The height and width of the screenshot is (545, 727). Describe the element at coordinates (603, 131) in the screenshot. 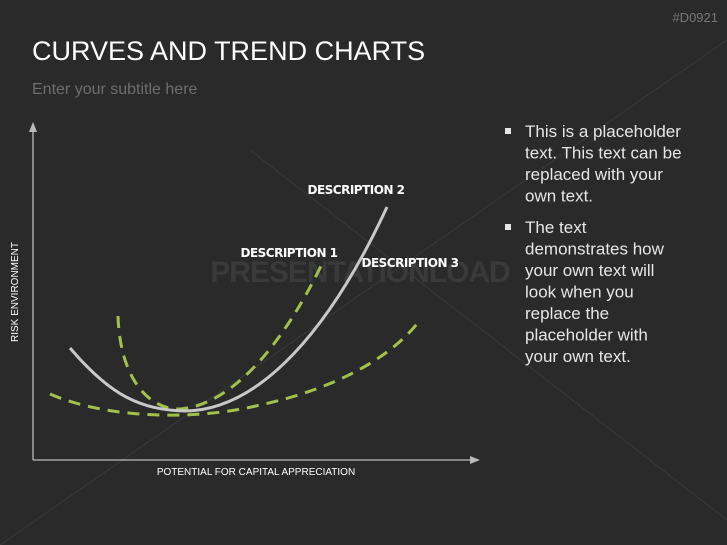

I see `bullet-text: This is a placeholder` at that location.